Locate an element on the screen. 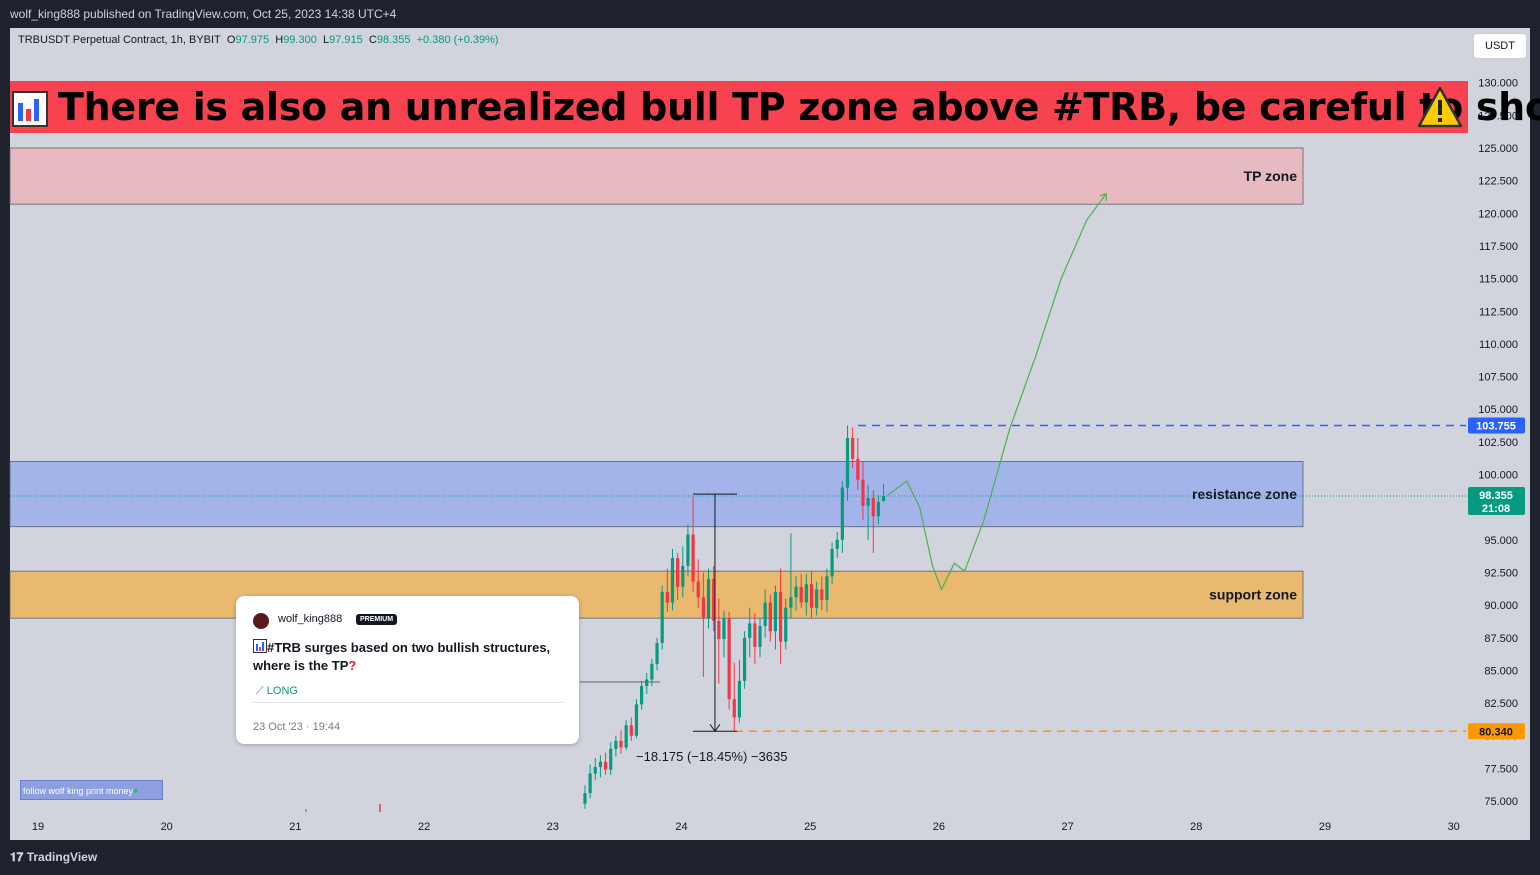 This screenshot has height=875, width=1540. y-tick-label: 102.500 is located at coordinates (1498, 443).